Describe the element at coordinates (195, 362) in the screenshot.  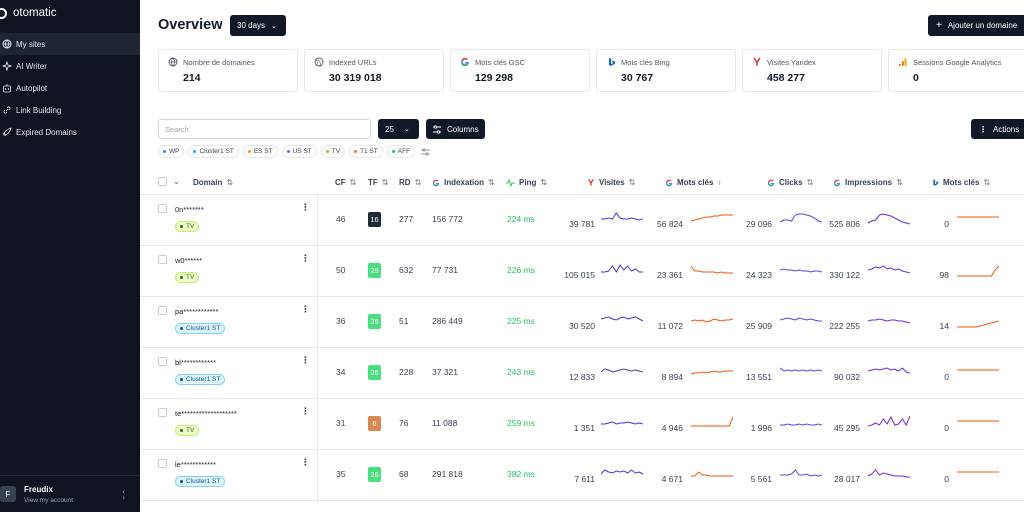
I see `domain-name: bl************` at that location.